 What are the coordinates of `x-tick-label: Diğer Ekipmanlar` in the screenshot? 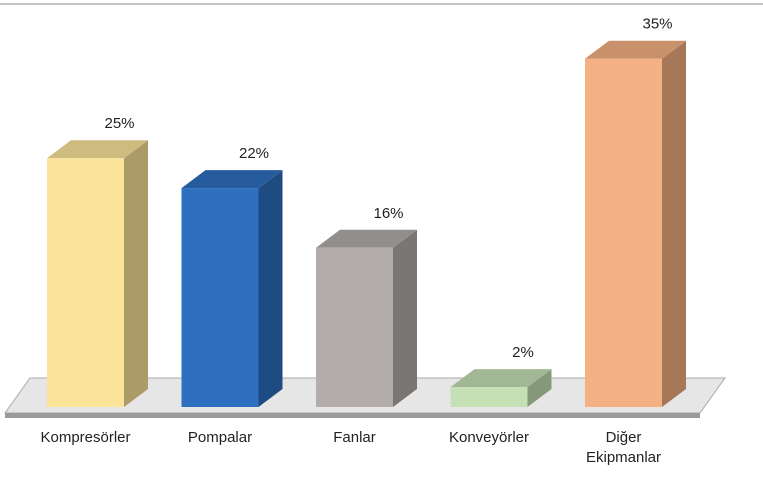 It's located at (623, 447).